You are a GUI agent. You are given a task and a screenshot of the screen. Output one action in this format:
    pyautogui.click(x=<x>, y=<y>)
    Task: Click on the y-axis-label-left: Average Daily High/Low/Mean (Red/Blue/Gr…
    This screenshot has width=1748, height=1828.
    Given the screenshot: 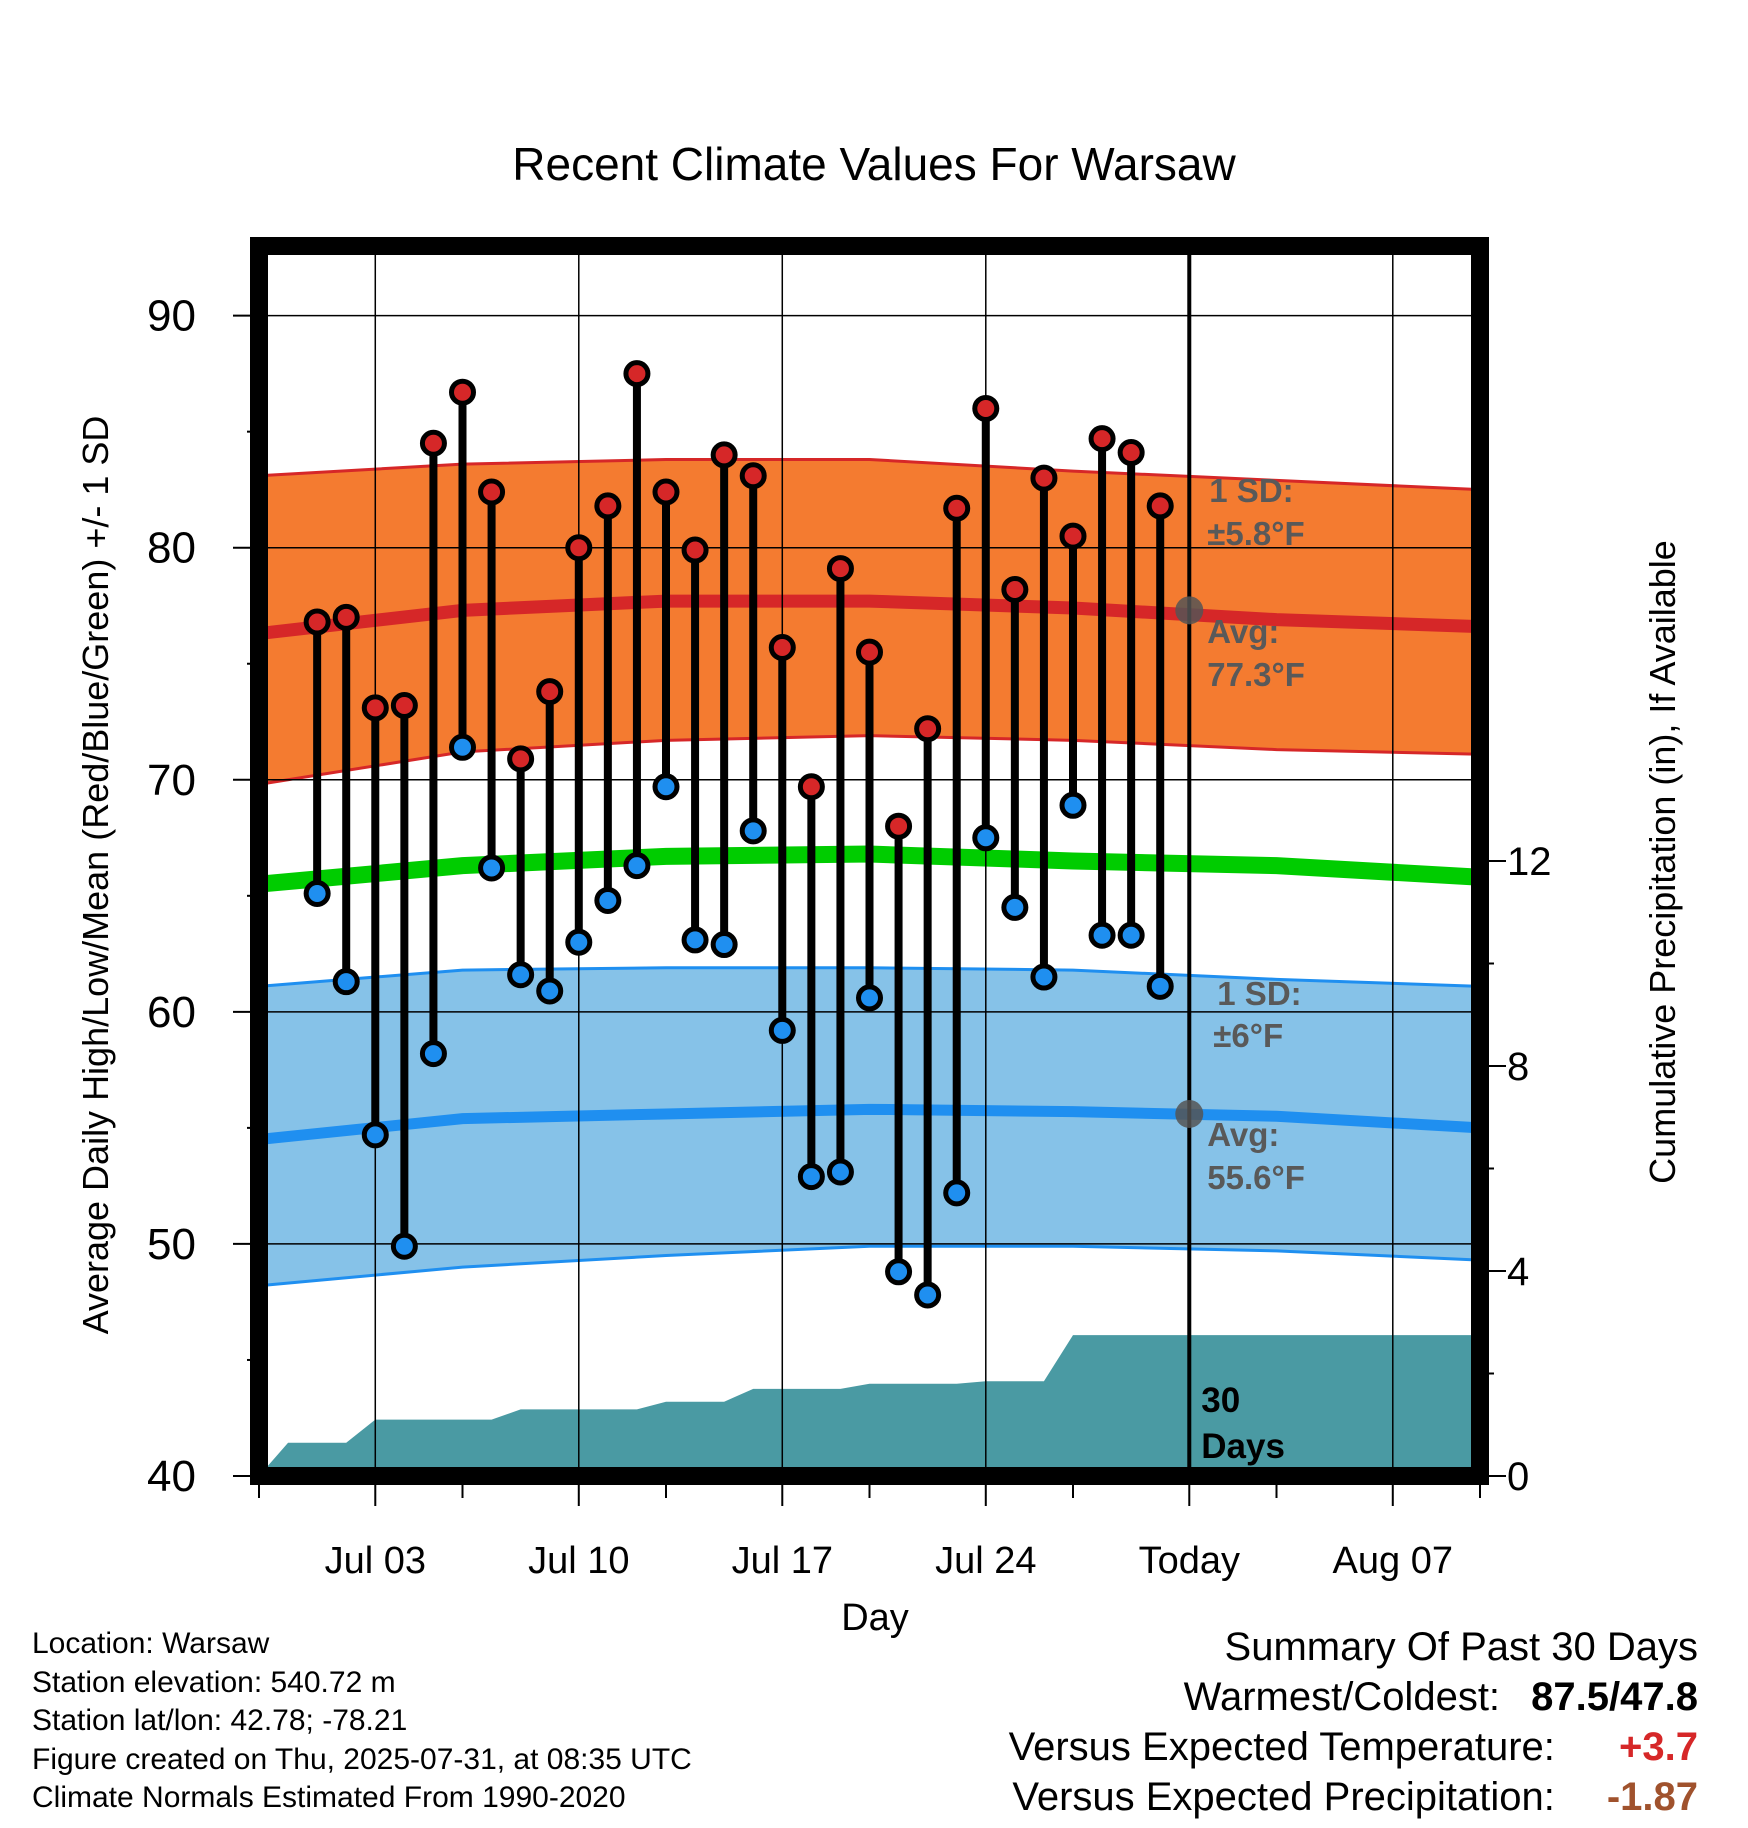 What is the action you would take?
    pyautogui.click(x=95, y=875)
    